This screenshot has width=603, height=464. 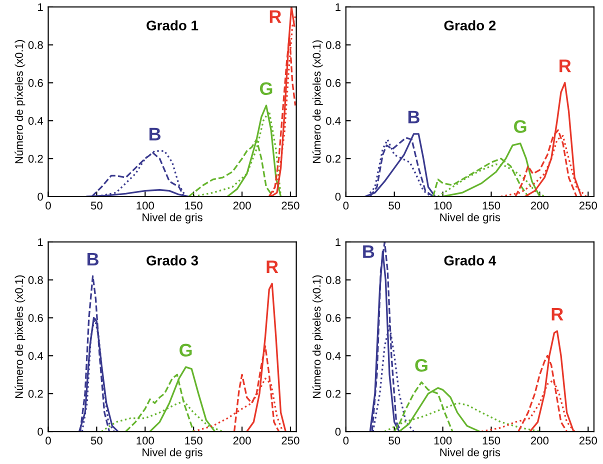 I want to click on text: Grado 1, so click(x=172, y=25).